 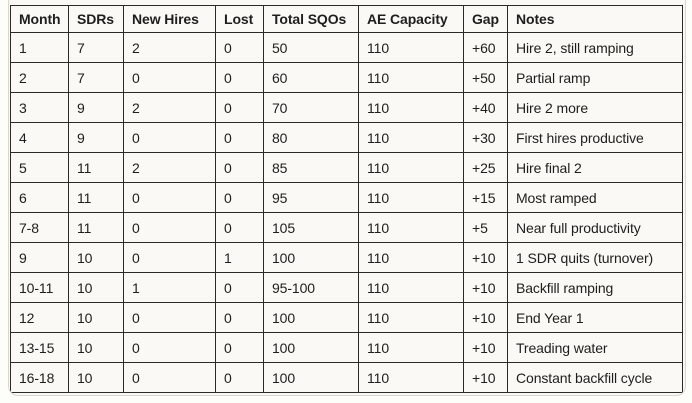 What do you see at coordinates (39, 19) in the screenshot?
I see `header-cell-month: Month` at bounding box center [39, 19].